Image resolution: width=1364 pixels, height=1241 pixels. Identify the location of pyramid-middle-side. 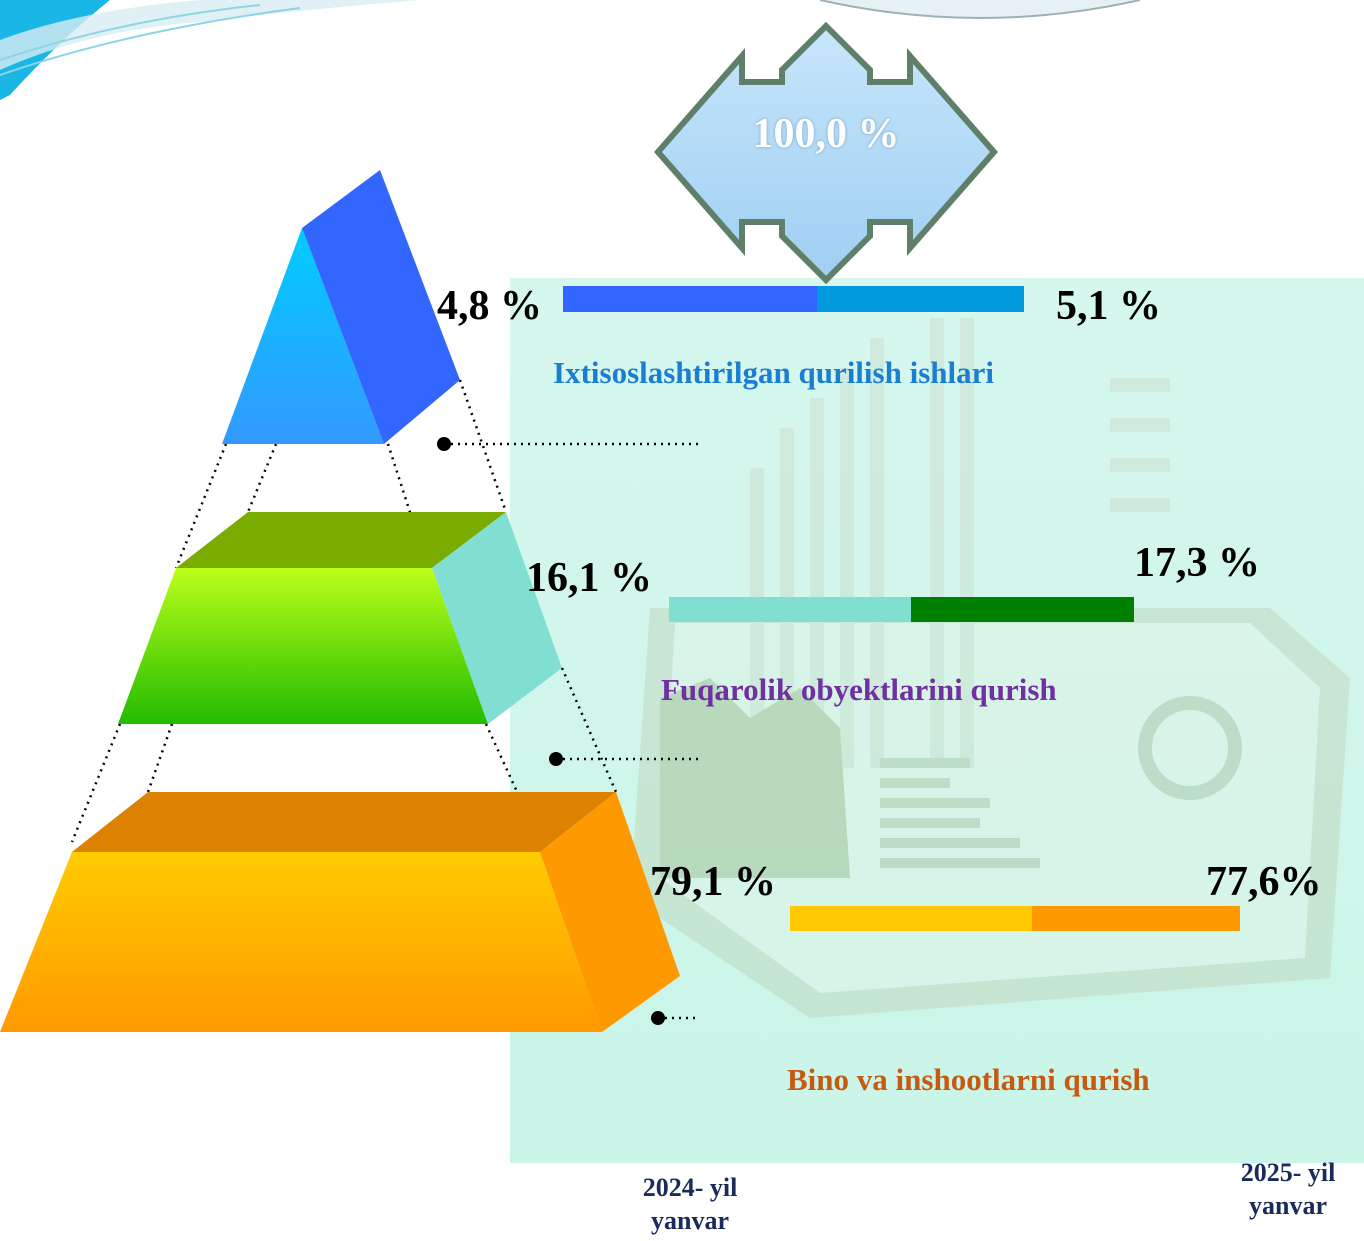
(497, 618).